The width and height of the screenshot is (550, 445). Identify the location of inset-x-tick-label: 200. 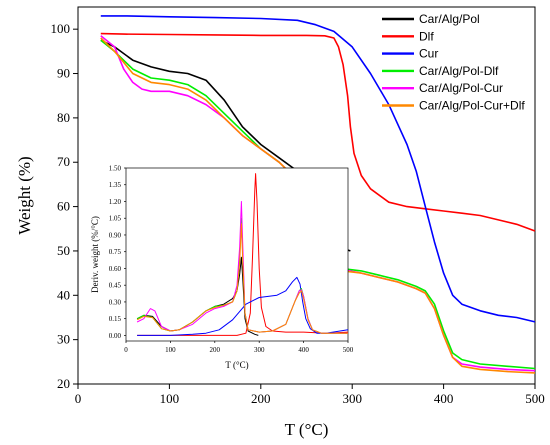
(215, 350).